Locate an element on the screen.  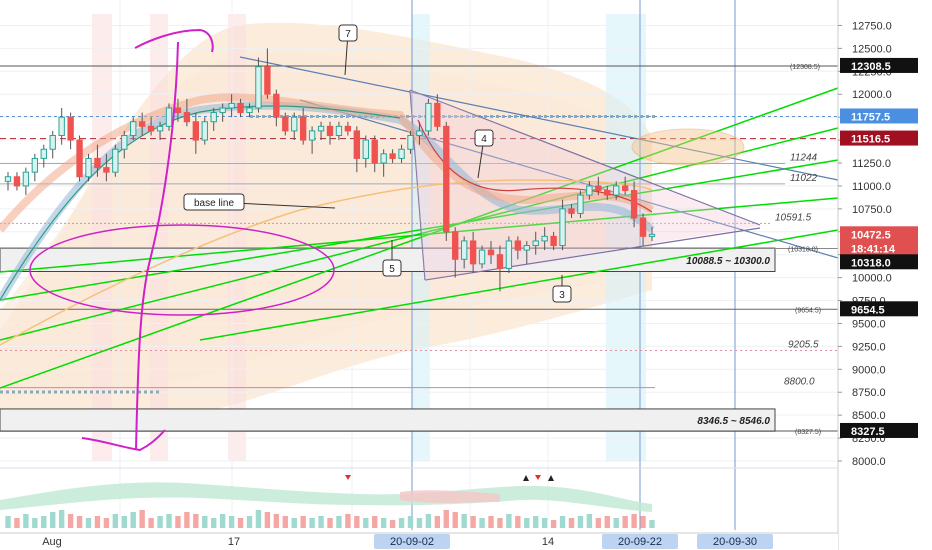
zone-labels: 10088.5 ~ 10300.0 8346.5 ~ 8546.0 is located at coordinates (728, 341).